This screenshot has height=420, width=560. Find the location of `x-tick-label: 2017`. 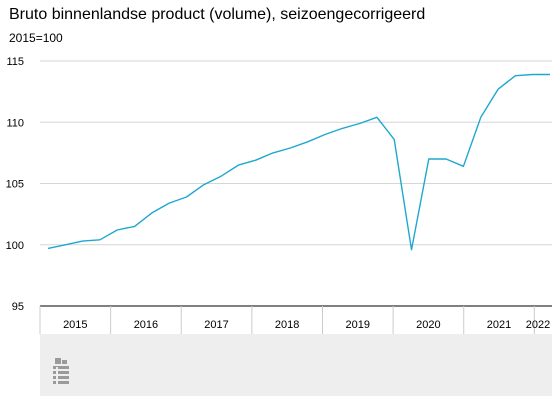

x-tick-label: 2017 is located at coordinates (216, 325).